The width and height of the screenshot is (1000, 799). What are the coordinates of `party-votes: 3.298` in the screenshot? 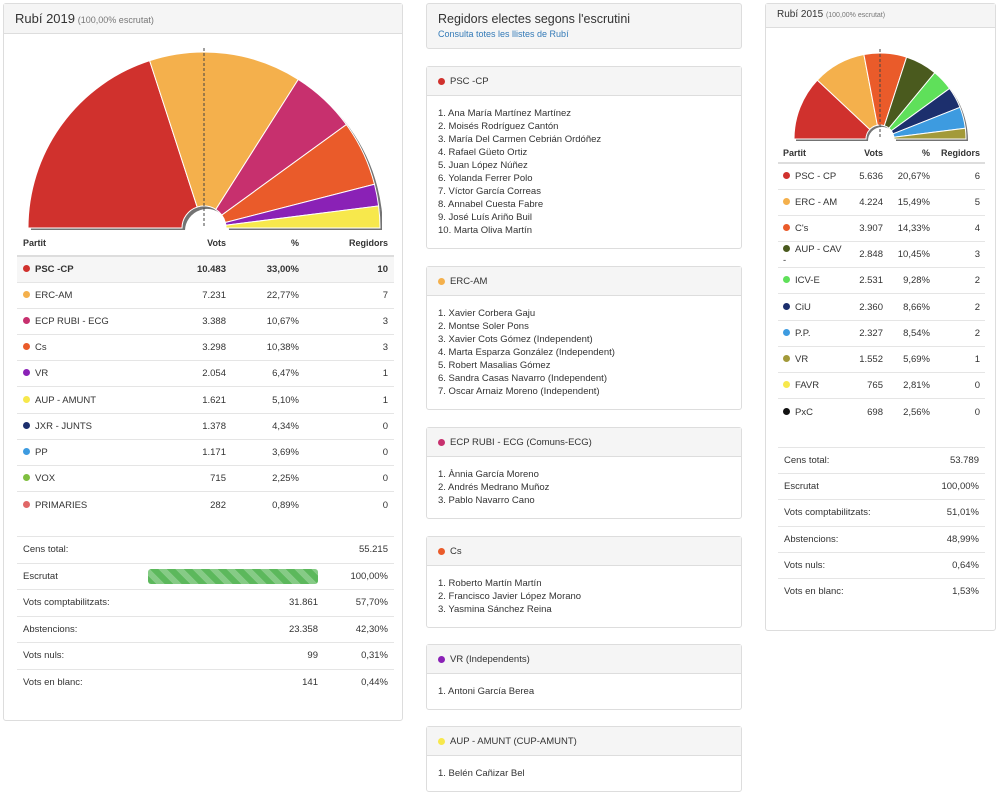 It's located at (184, 347).